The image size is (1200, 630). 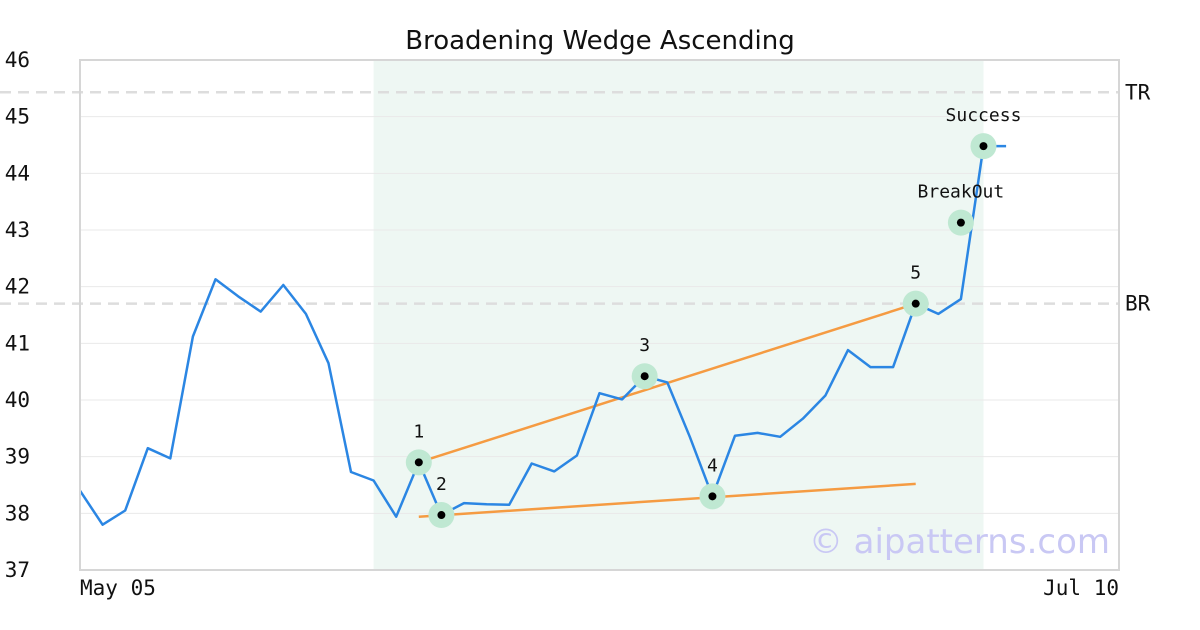 I want to click on point-label: 2, so click(x=441, y=484).